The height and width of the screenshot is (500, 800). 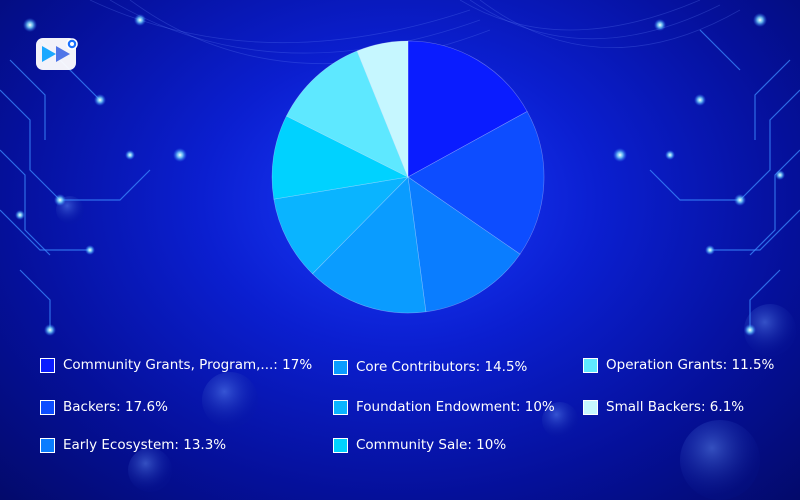 What do you see at coordinates (442, 367) in the screenshot?
I see `legend-label: Core Contributors: 14.5%` at bounding box center [442, 367].